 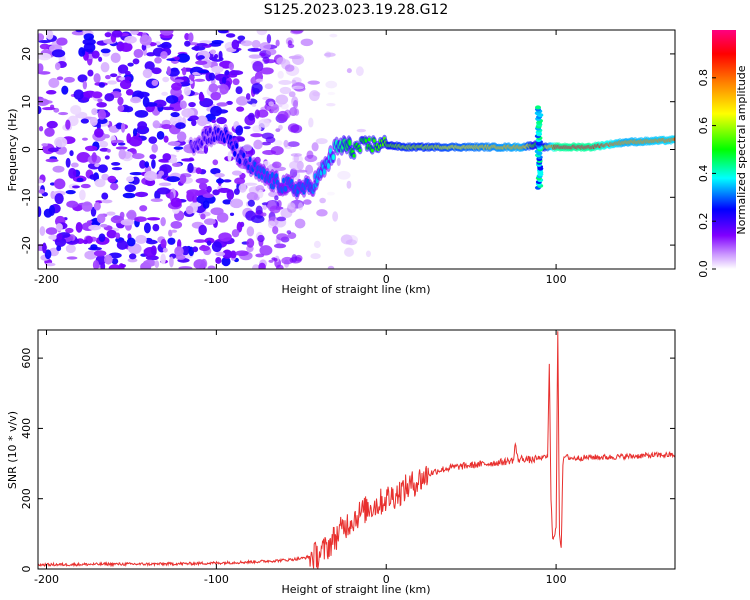 What do you see at coordinates (372, 150) in the screenshot?
I see `ridge-core` at bounding box center [372, 150].